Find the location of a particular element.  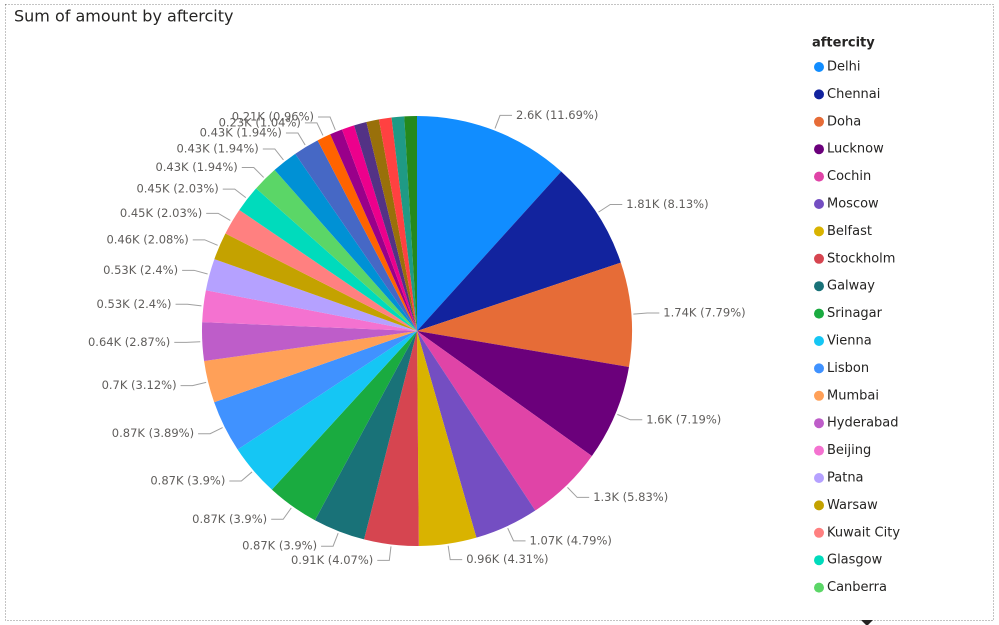

legend-label: Hyderabad is located at coordinates (863, 423).